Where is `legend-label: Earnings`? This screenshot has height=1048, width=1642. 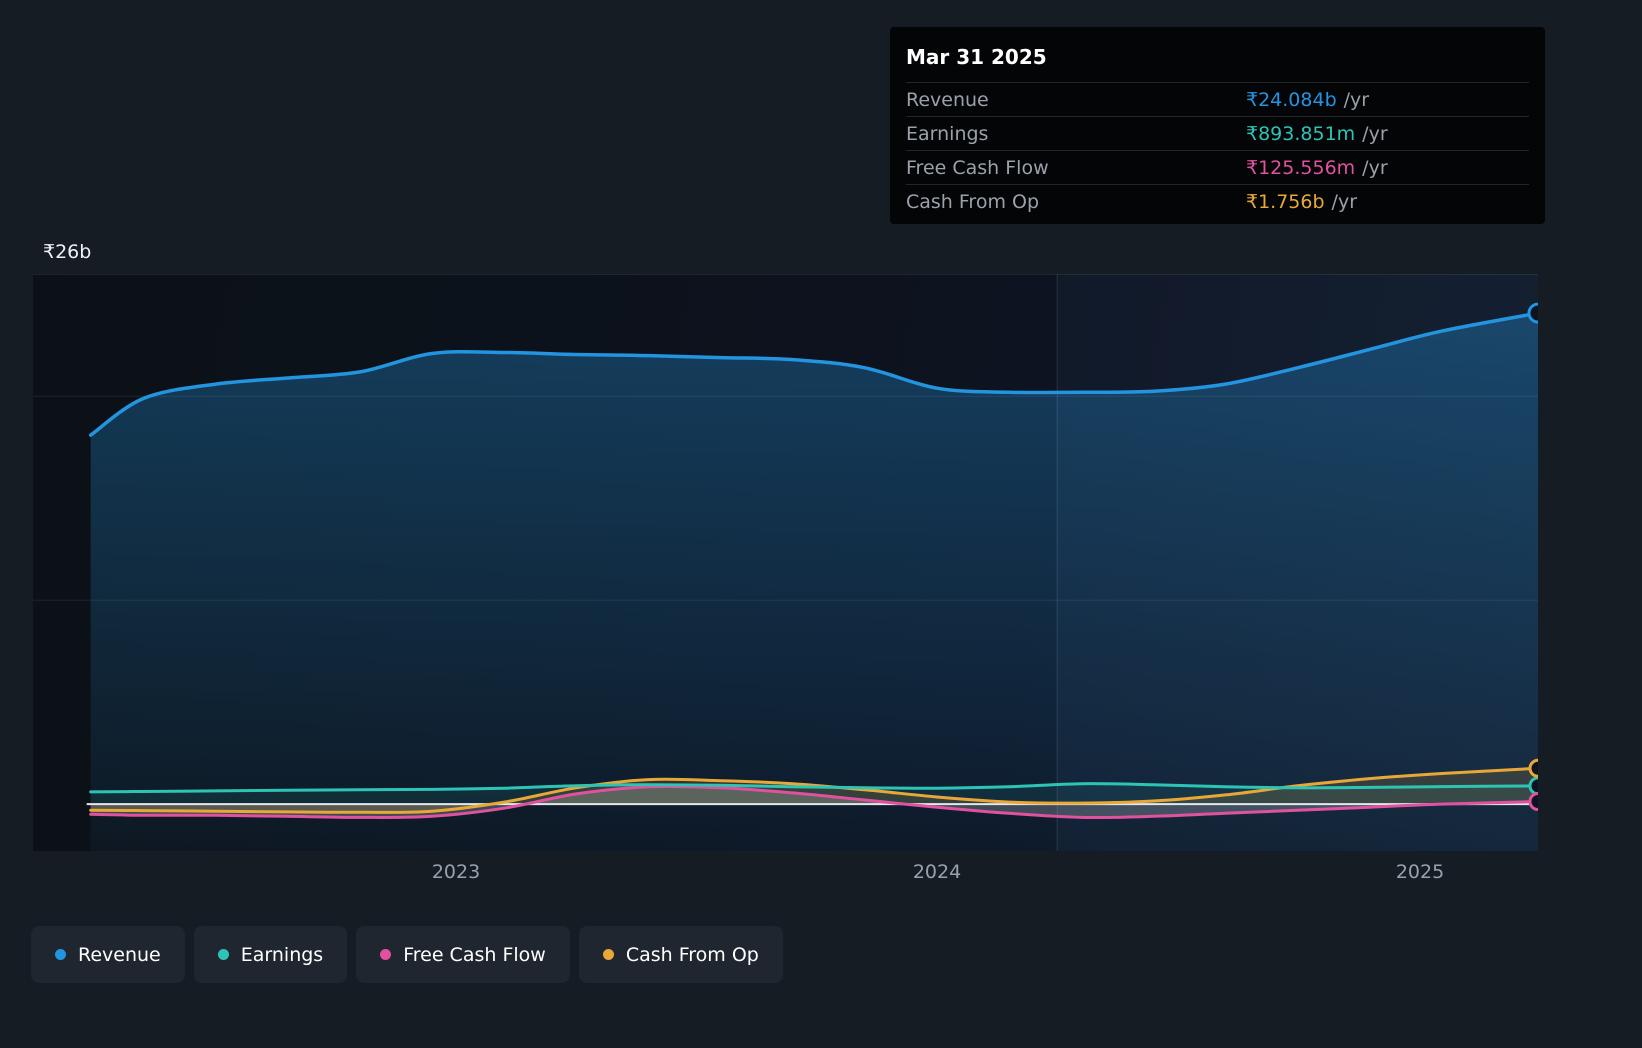
legend-label: Earnings is located at coordinates (282, 954).